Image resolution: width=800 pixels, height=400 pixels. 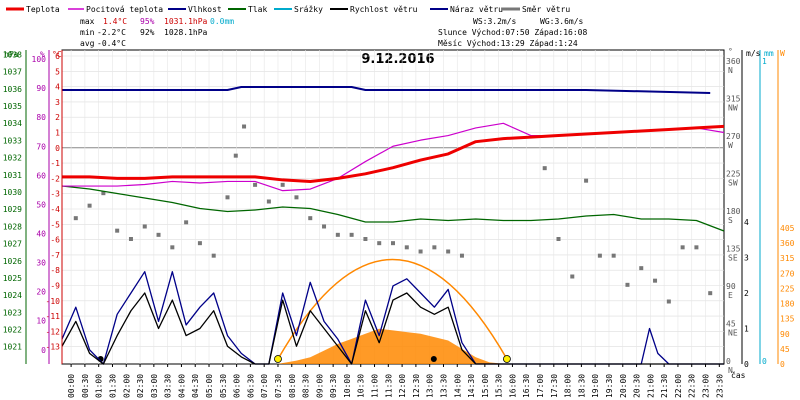 What do you see at coordinates (728, 361) in the screenshot?
I see `y-tick-dir: 0` at bounding box center [728, 361].